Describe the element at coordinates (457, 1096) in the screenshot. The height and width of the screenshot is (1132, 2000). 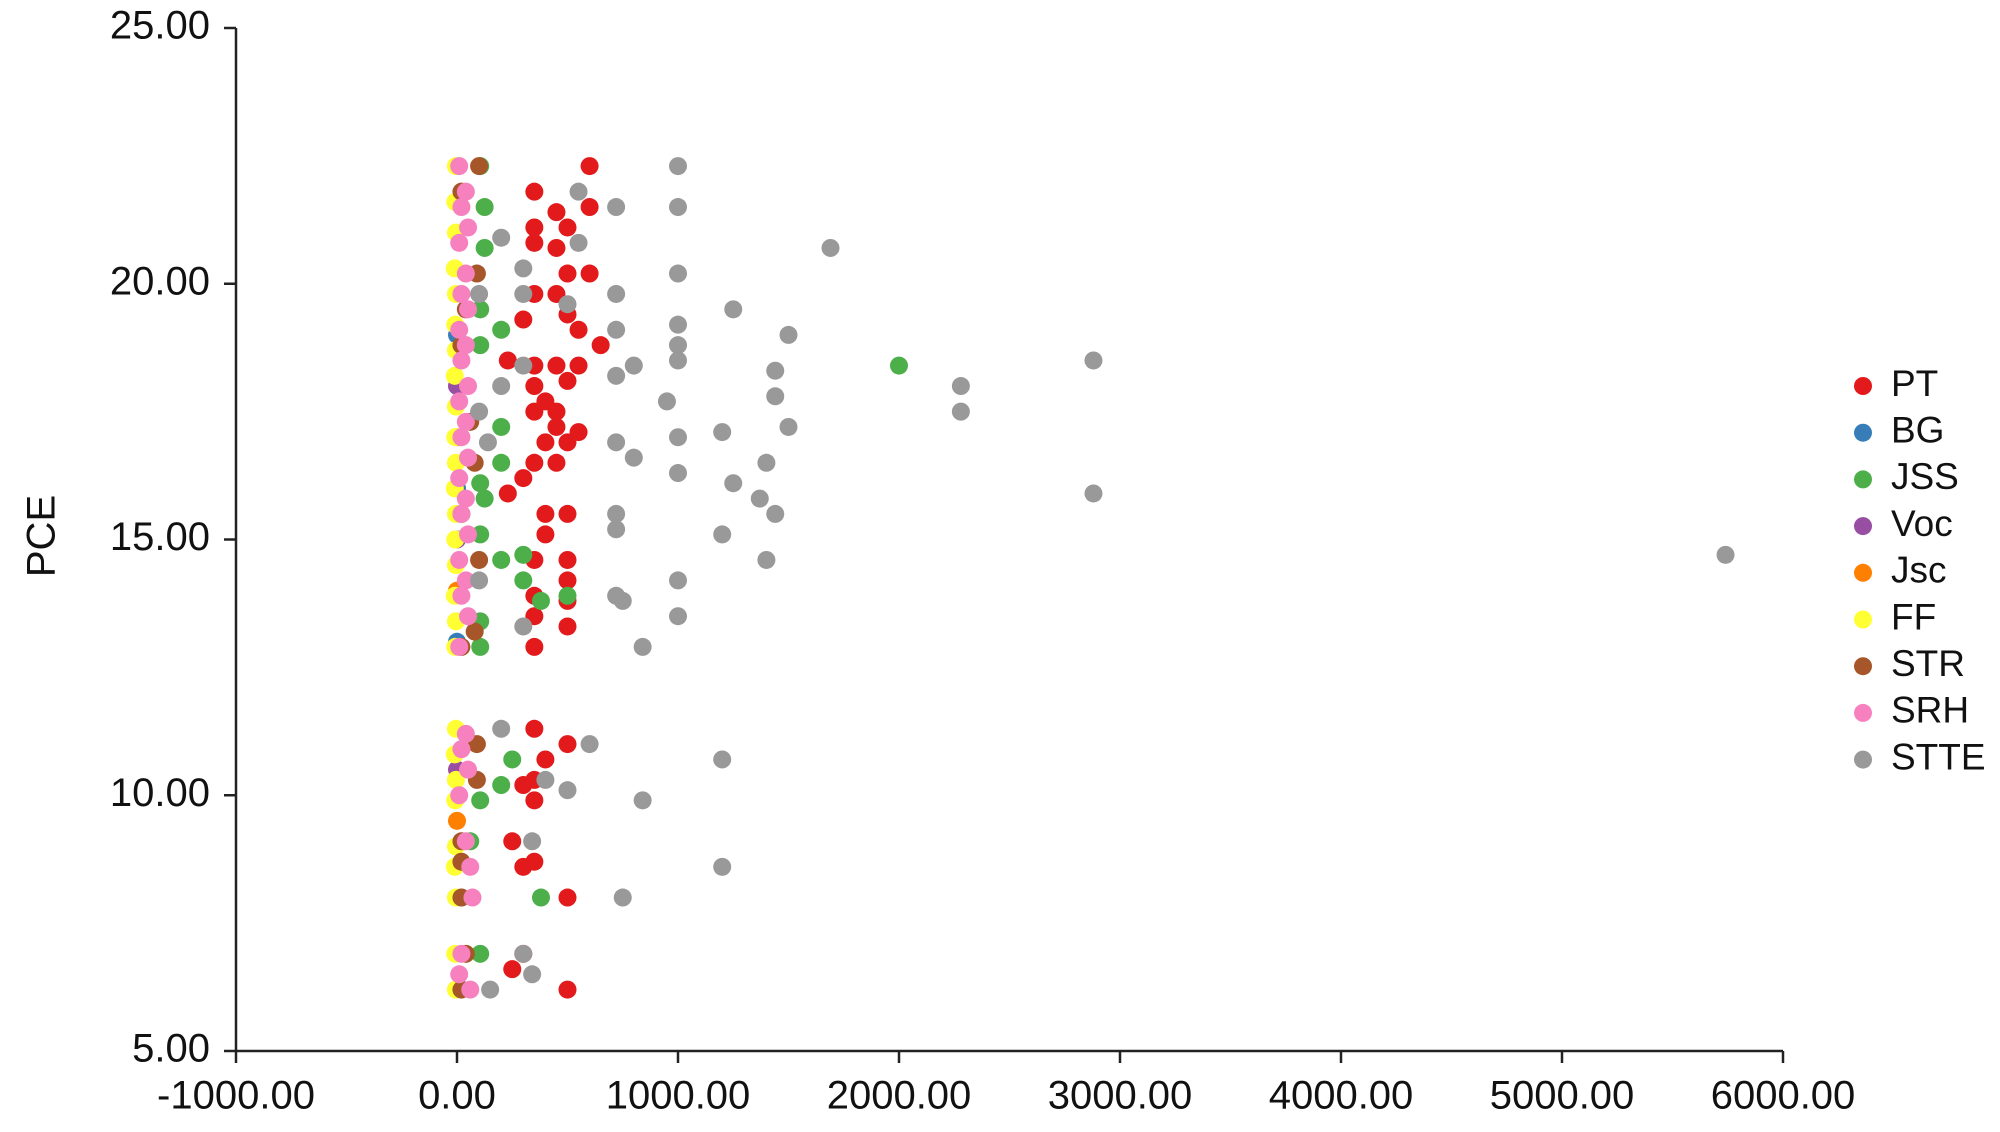
I see `x-tick-label: 0.00` at that location.